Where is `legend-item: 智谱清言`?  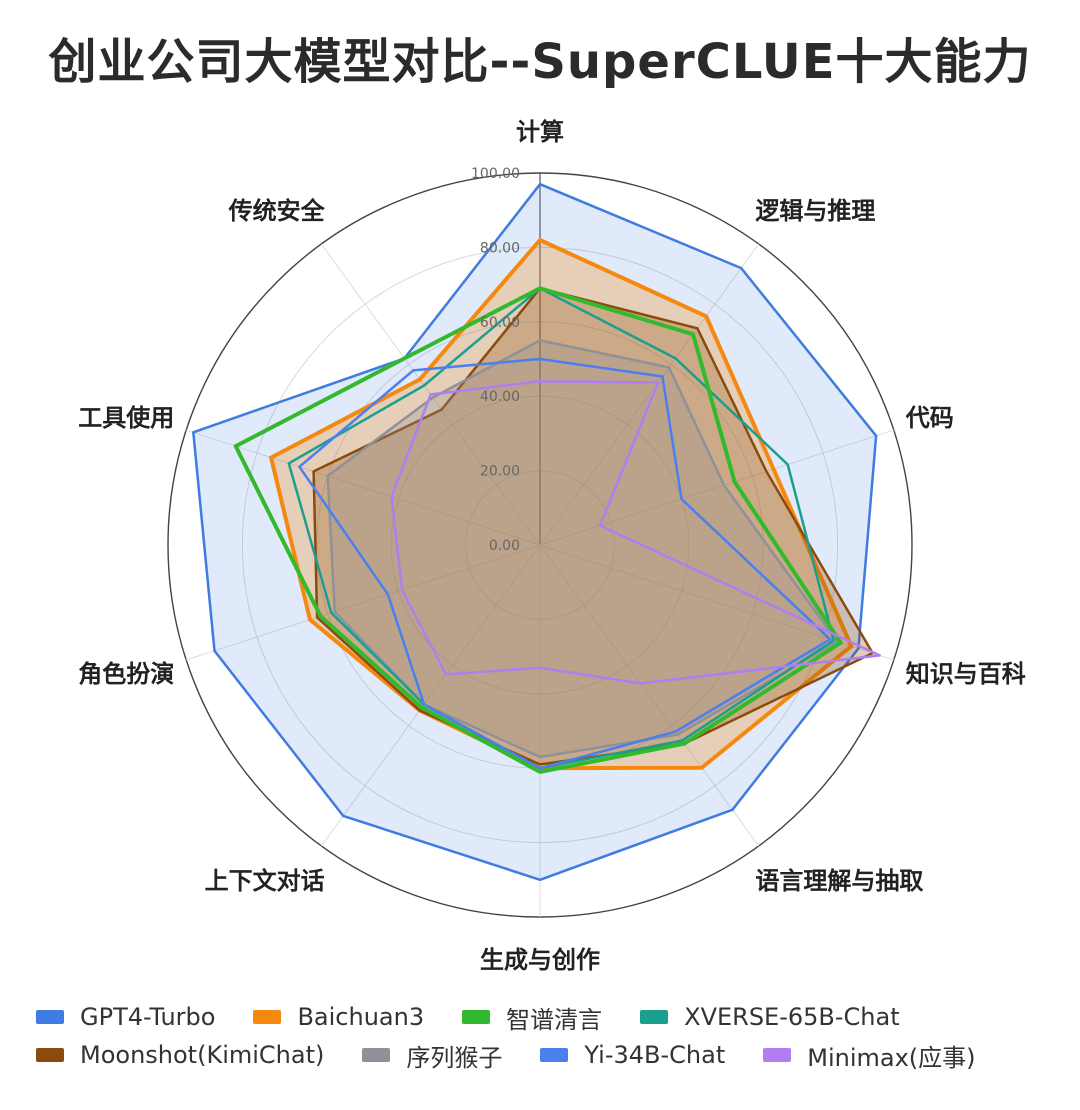 legend-item: 智谱清言 is located at coordinates (532, 1017).